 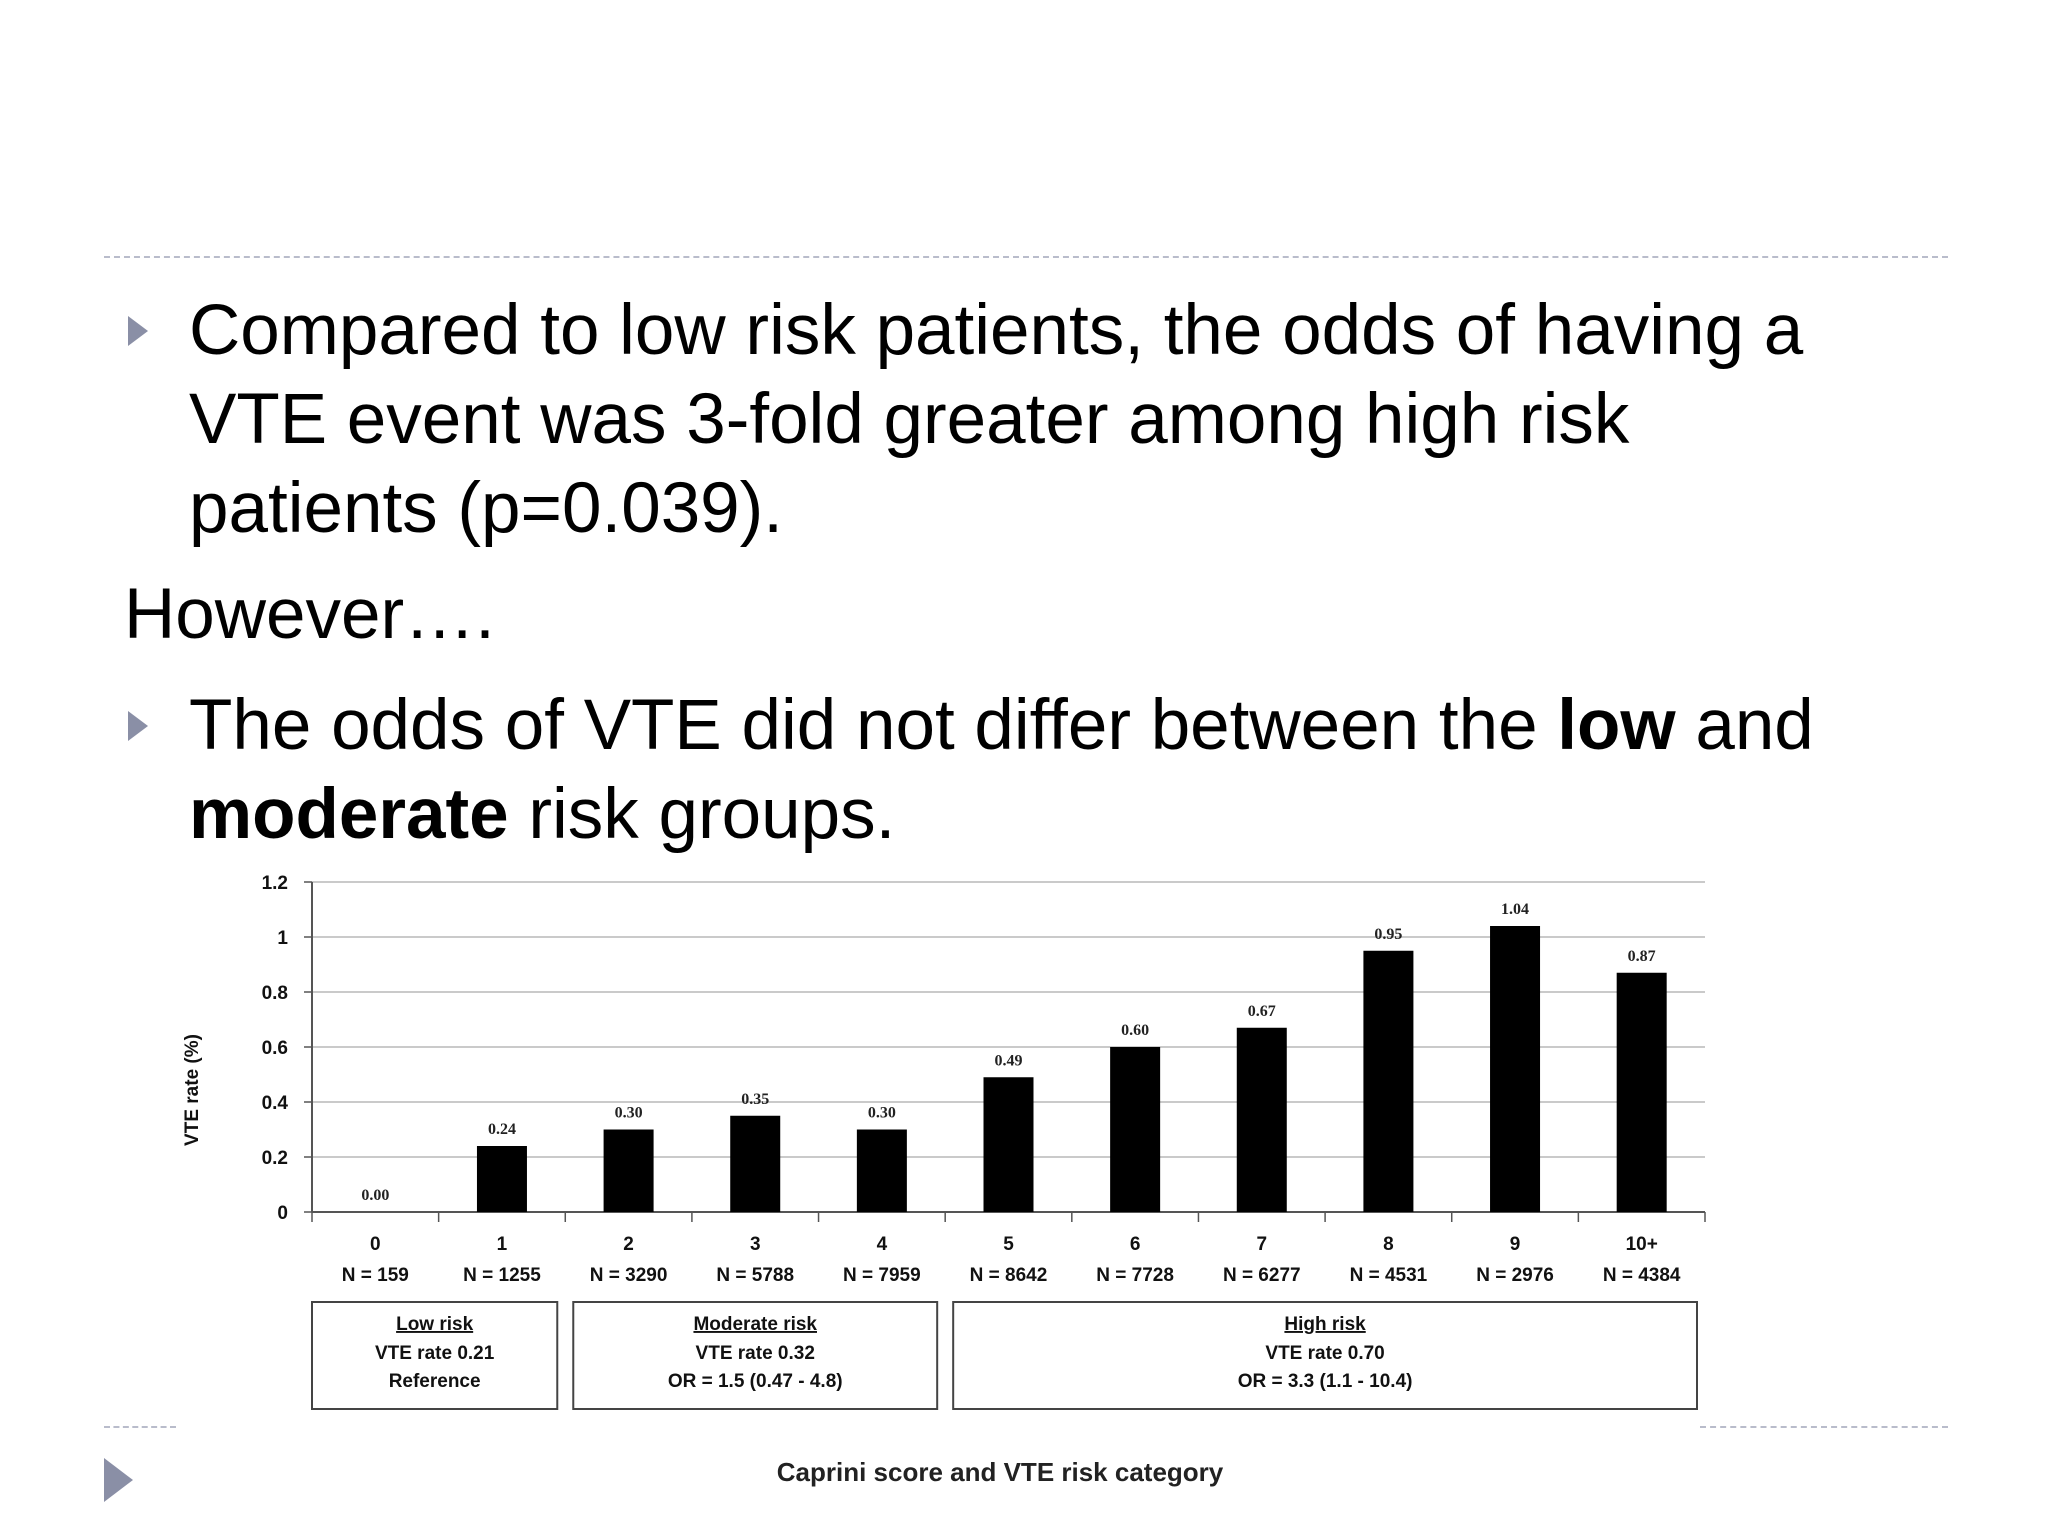 What do you see at coordinates (282, 938) in the screenshot?
I see `y-tick-label: 1` at bounding box center [282, 938].